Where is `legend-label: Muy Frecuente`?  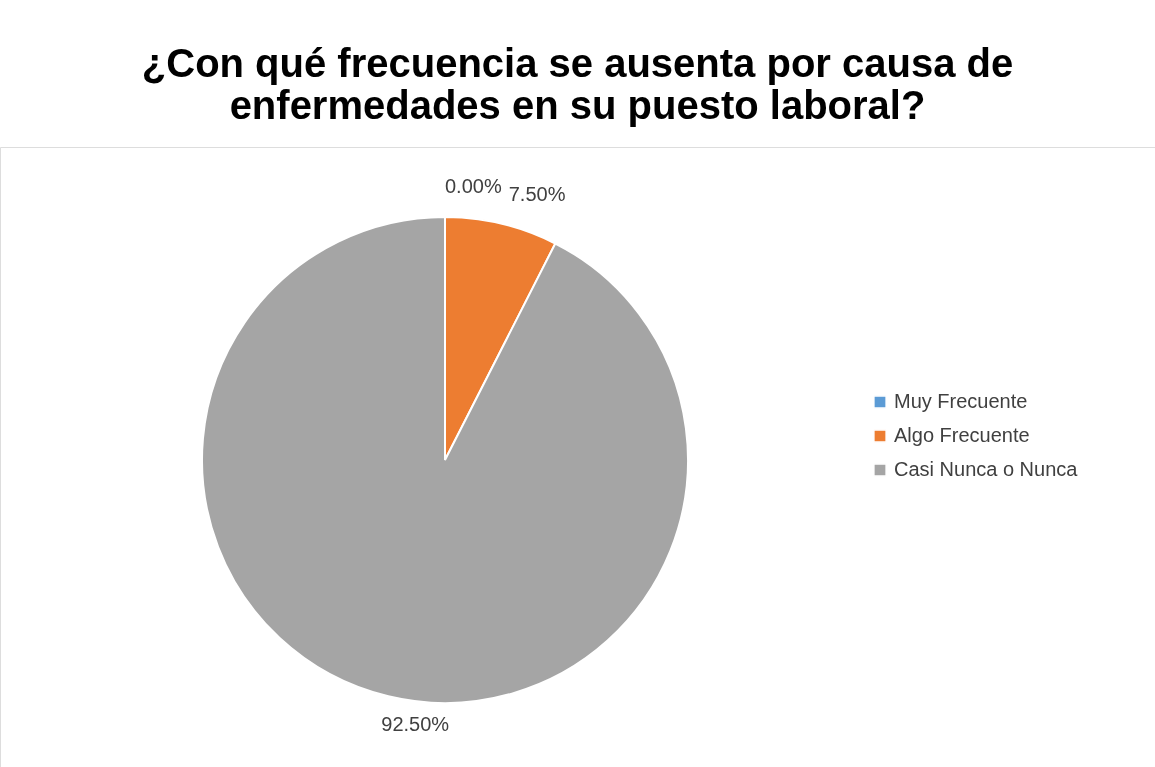
legend-label: Muy Frecuente is located at coordinates (961, 401).